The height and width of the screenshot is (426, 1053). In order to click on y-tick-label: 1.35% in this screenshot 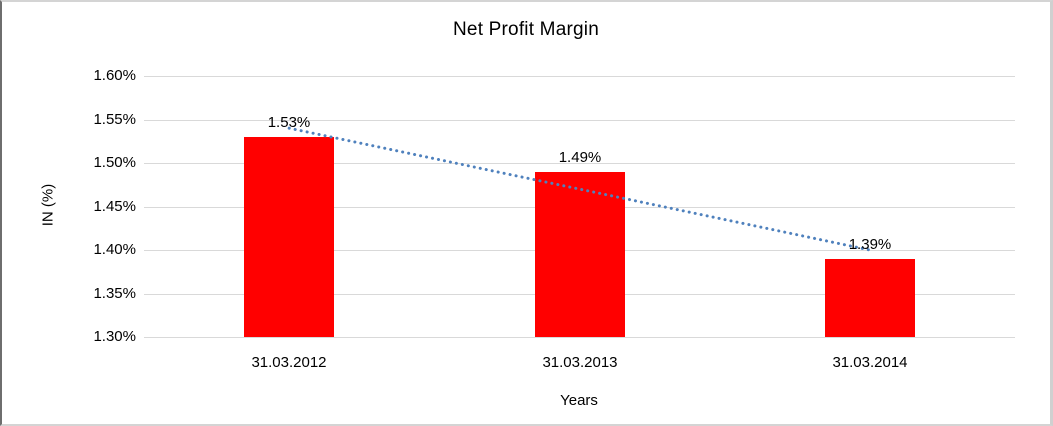, I will do `click(114, 293)`.